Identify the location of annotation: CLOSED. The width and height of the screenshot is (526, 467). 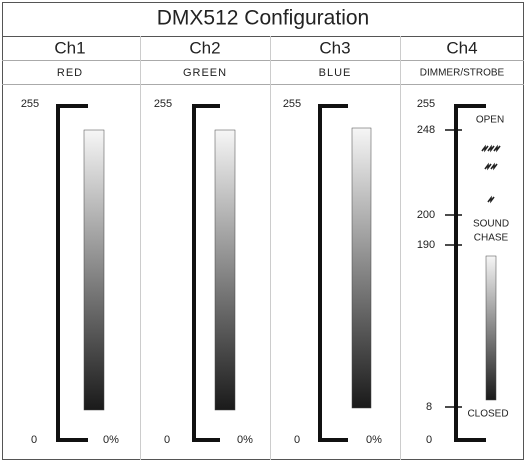
(487, 414).